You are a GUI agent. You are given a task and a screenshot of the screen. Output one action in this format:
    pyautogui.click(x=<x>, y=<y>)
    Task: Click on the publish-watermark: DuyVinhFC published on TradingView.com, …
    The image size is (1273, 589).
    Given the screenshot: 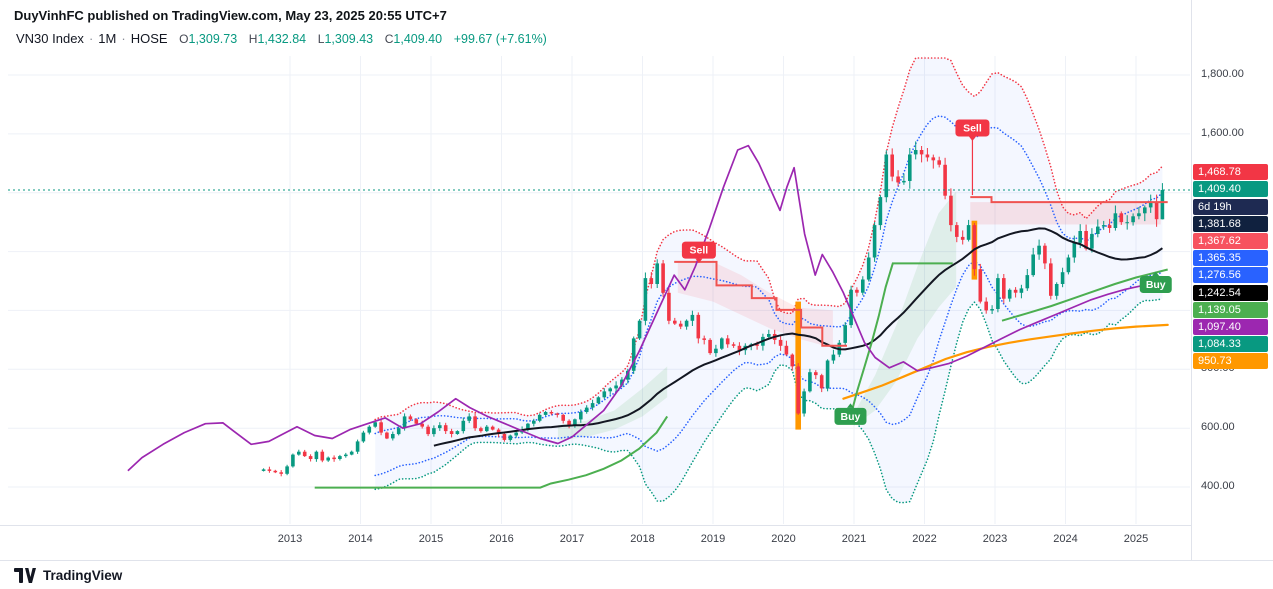 What is the action you would take?
    pyautogui.click(x=230, y=15)
    